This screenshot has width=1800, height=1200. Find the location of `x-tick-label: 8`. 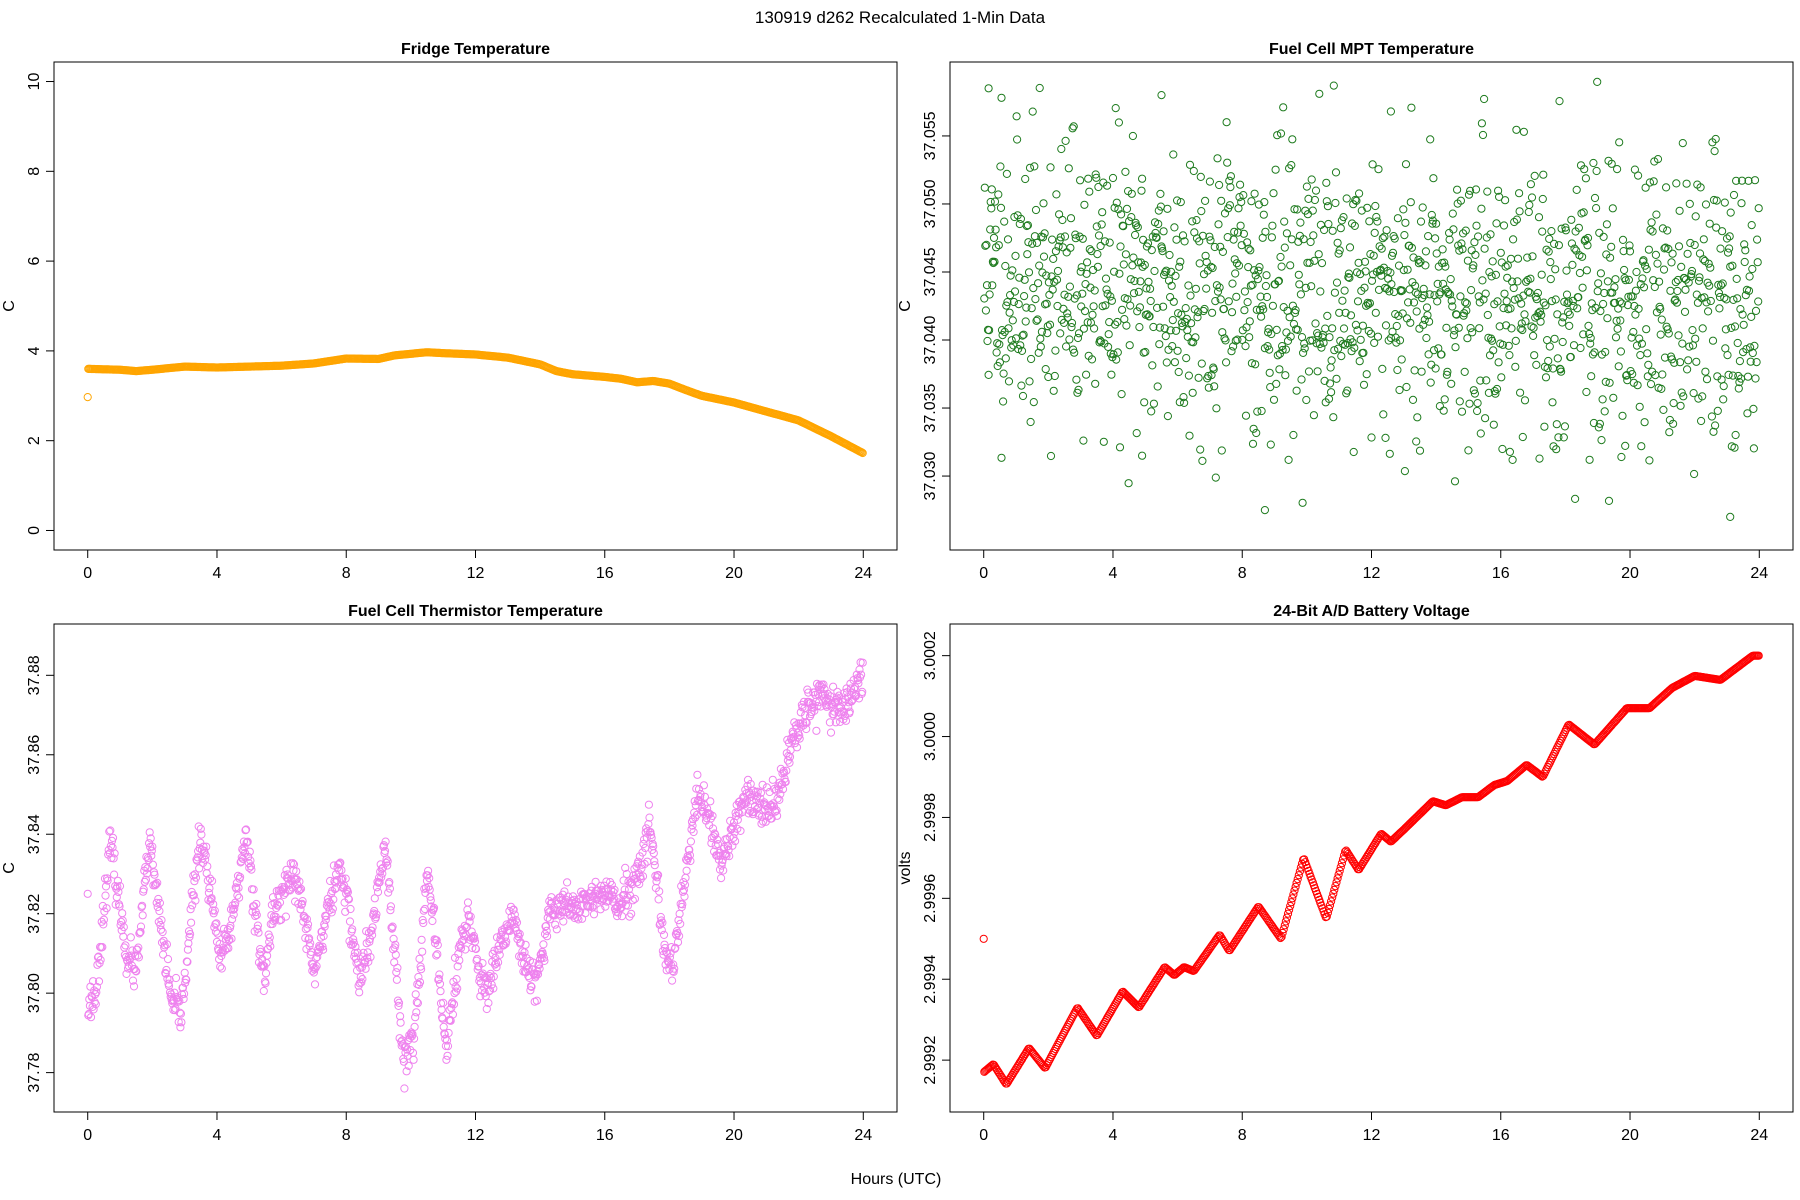

x-tick-label: 8 is located at coordinates (1242, 573).